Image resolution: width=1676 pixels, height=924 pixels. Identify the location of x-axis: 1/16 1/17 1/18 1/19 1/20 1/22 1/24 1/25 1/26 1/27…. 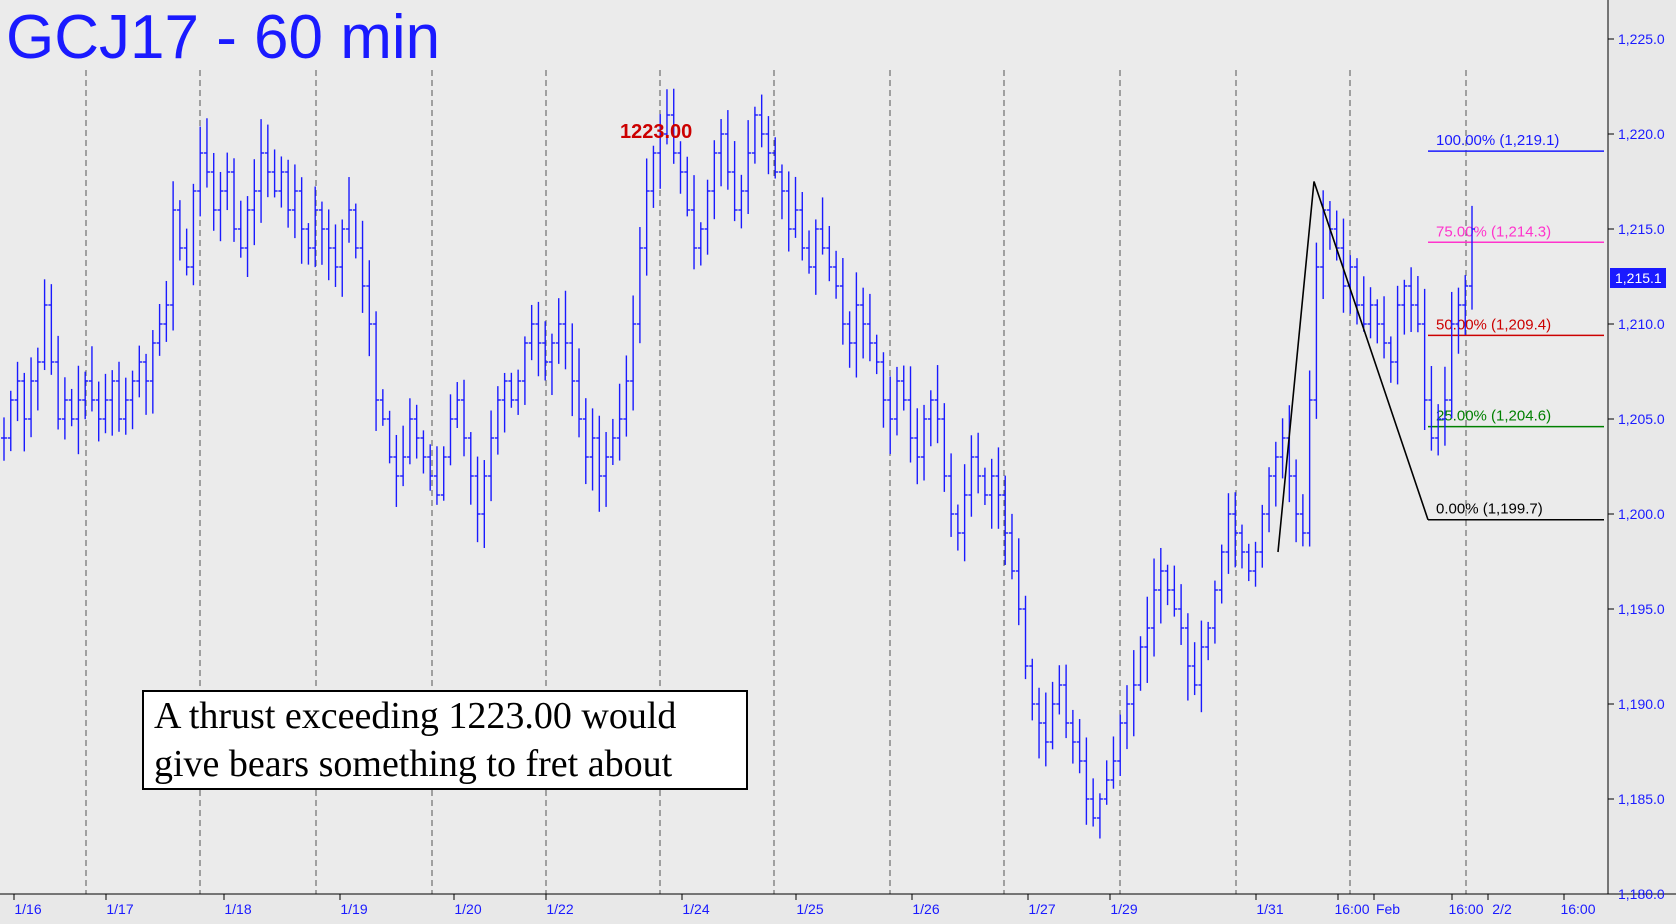
(804, 905).